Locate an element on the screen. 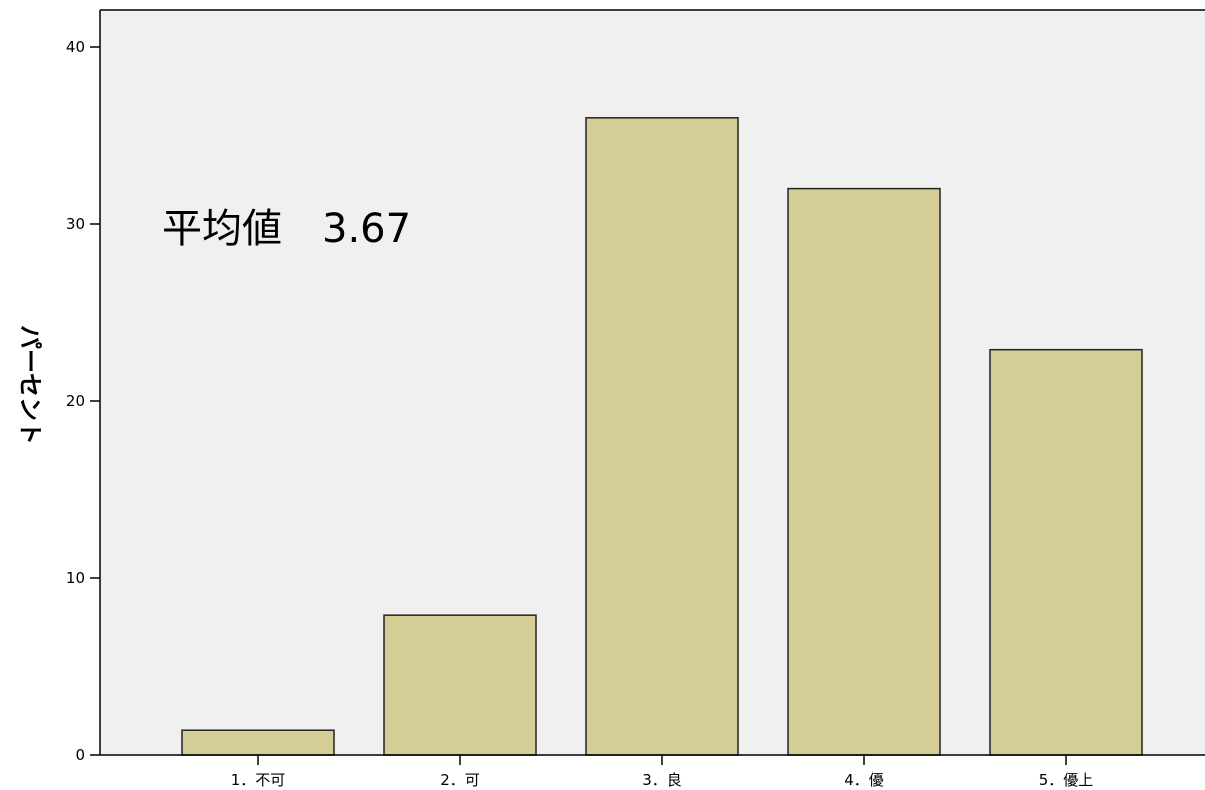 This screenshot has width=1205, height=790. x-ticks-group: 1．不可 2．可 3．良 4．優 5．優上 is located at coordinates (662, 772).